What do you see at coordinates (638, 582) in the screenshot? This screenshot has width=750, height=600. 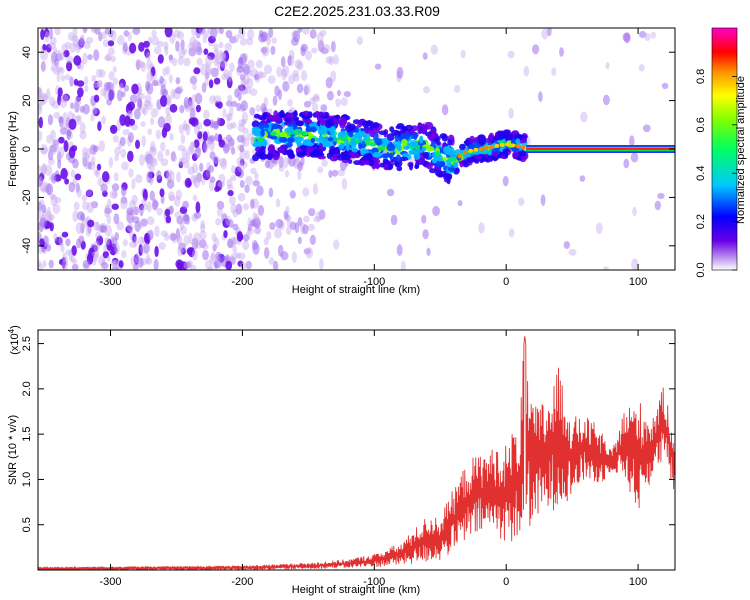 I see `x-tick-label: 100` at bounding box center [638, 582].